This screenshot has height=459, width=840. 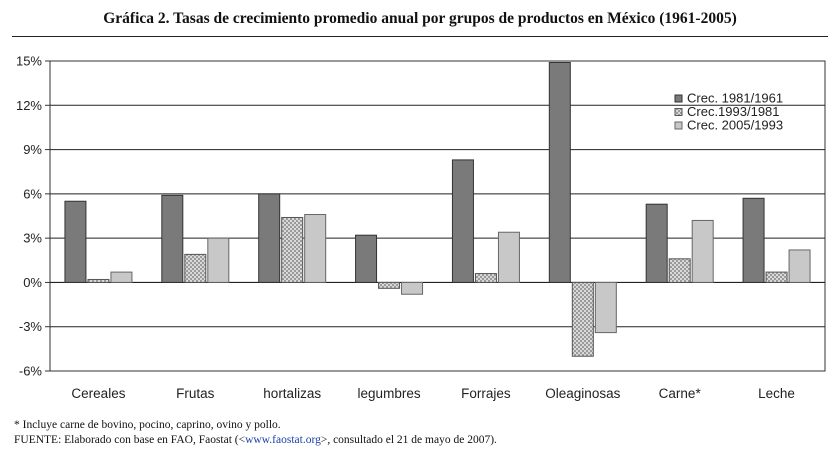 What do you see at coordinates (735, 125) in the screenshot?
I see `legend-label: Crec. 2005/1993` at bounding box center [735, 125].